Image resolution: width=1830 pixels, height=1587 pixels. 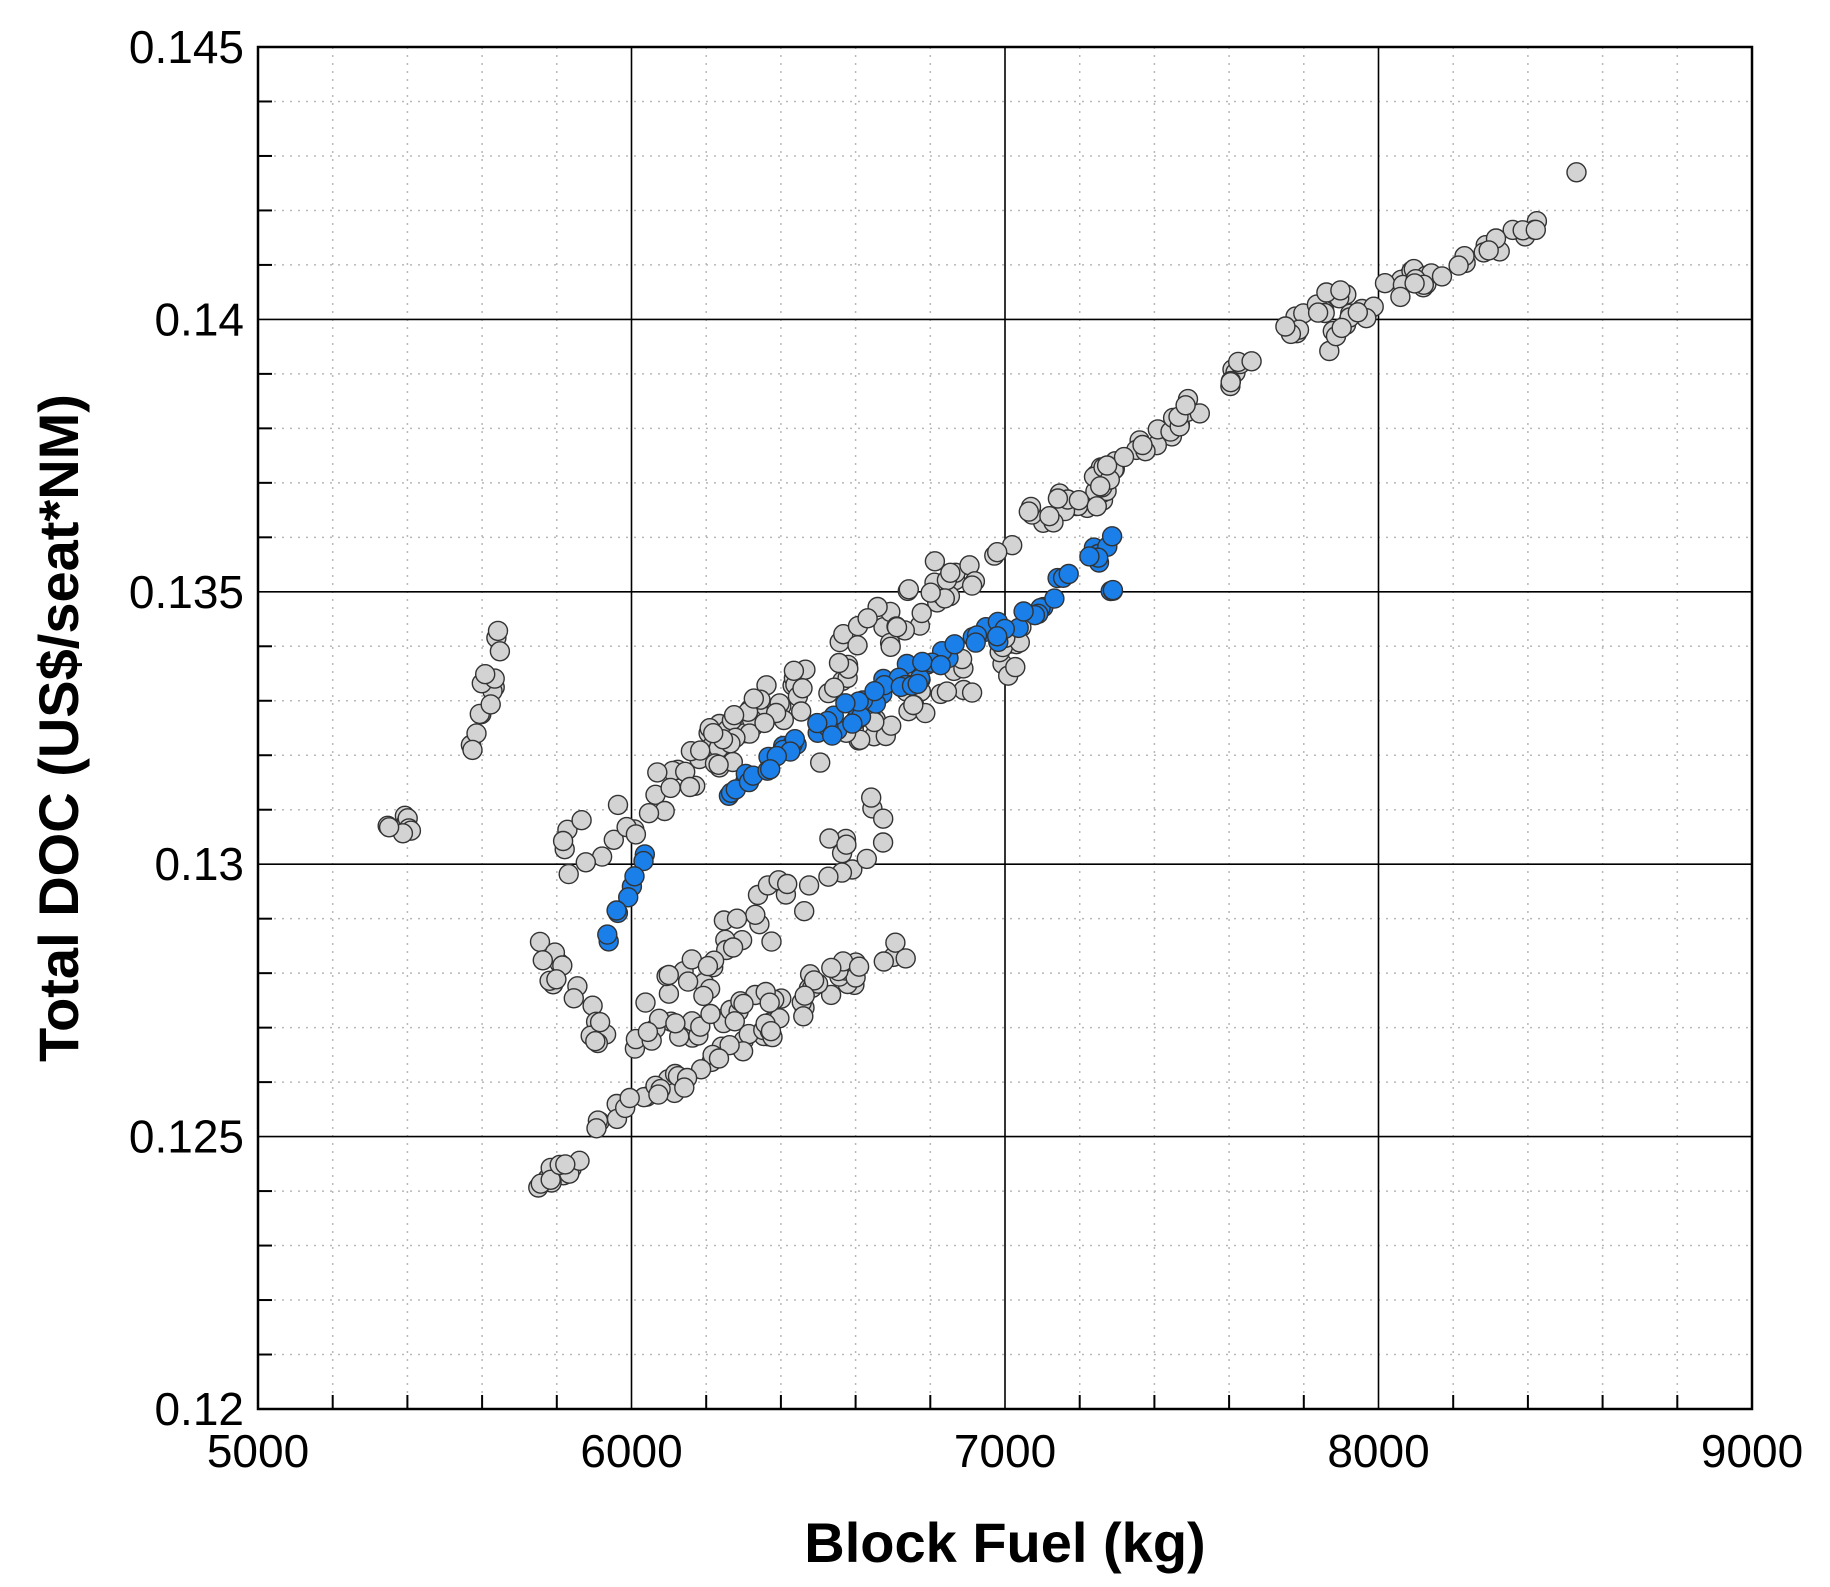 I want to click on x-tick-label: 9000, so click(x=1752, y=1451).